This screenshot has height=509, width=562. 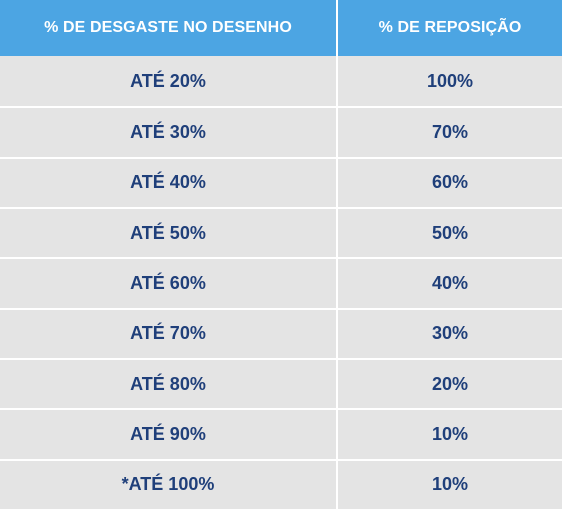 I want to click on wear-cell: *ATÉ 100%, so click(x=168, y=484).